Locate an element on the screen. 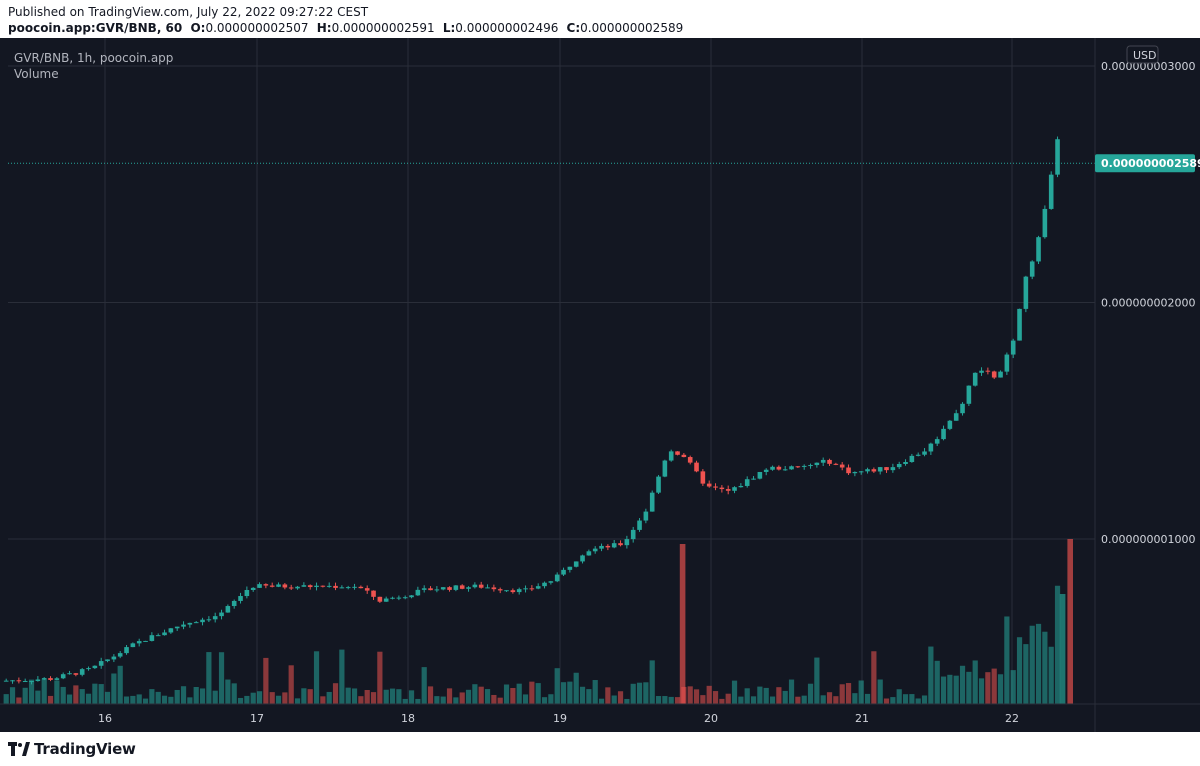 The image size is (1200, 766). volume-bar-spike is located at coordinates (1062, 649).